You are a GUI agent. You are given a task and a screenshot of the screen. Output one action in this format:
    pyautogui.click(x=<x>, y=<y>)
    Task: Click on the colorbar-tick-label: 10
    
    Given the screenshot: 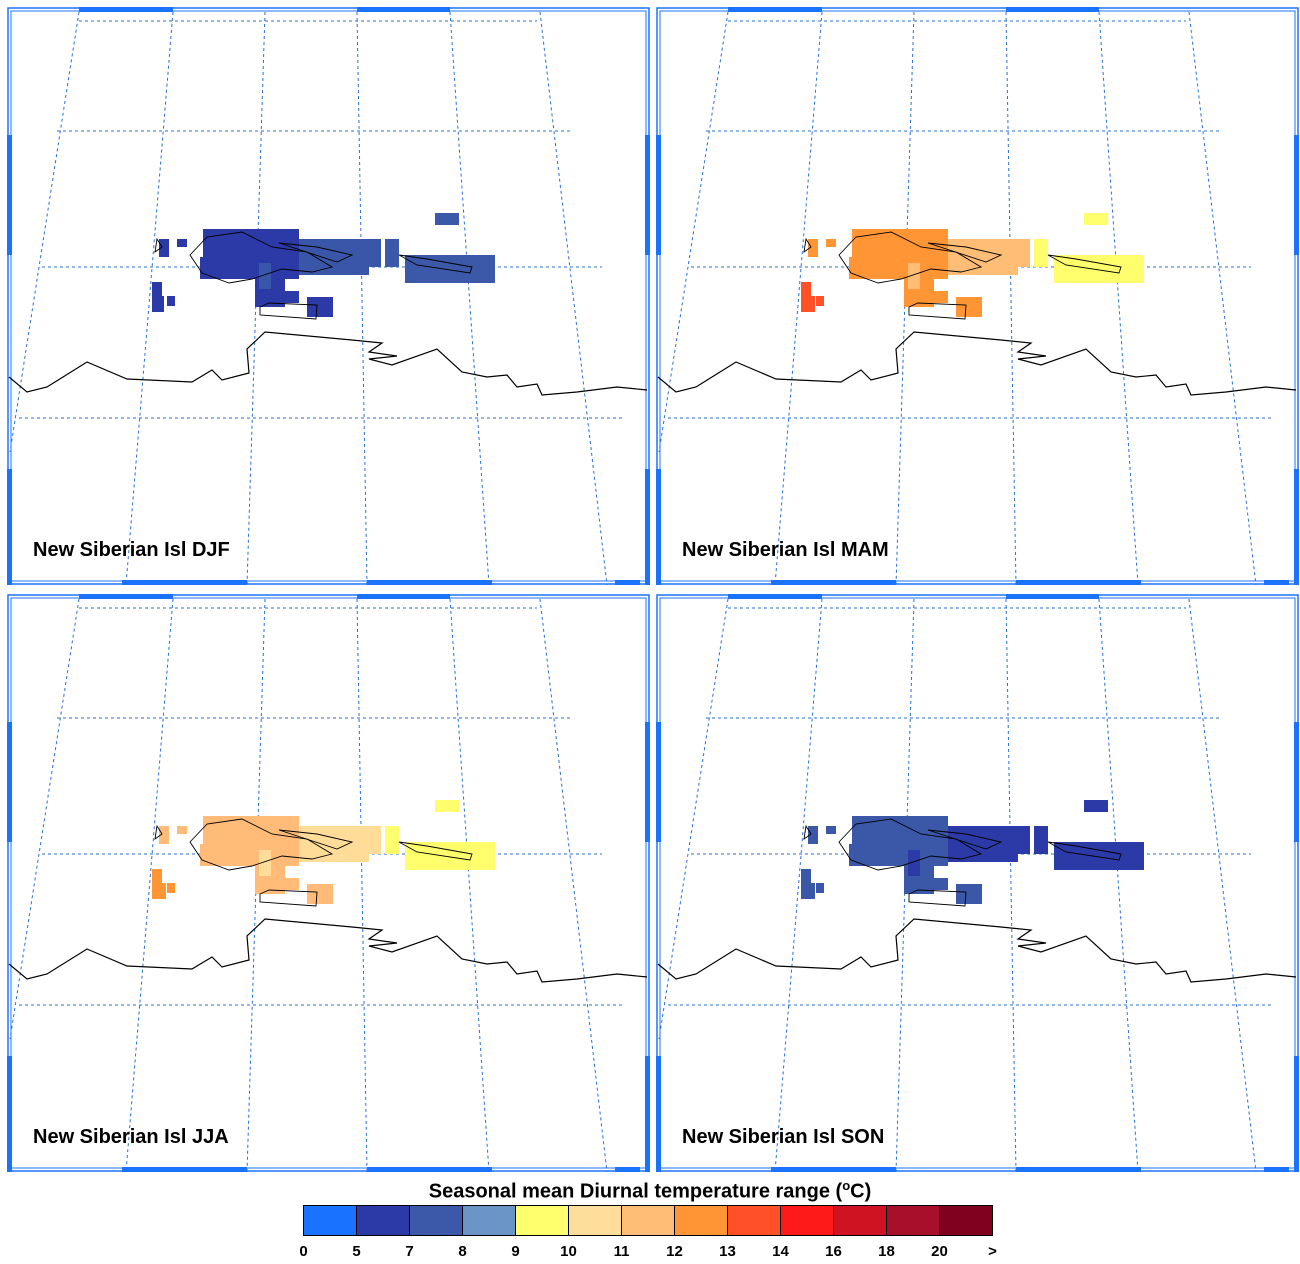 What is the action you would take?
    pyautogui.click(x=568, y=1251)
    